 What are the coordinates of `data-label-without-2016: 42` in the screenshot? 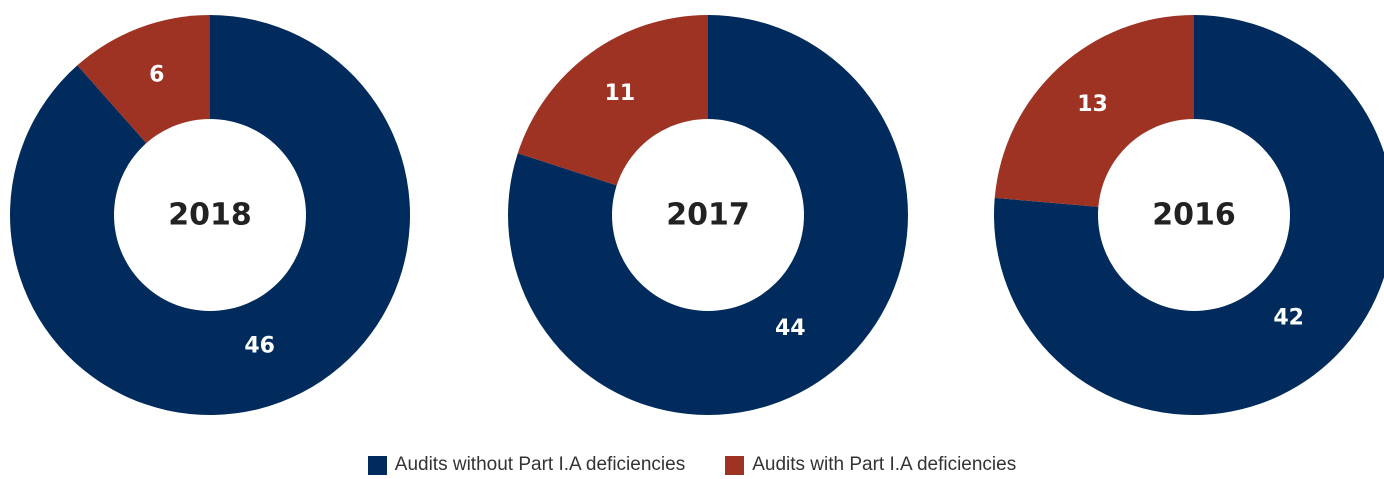 It's located at (1288, 318).